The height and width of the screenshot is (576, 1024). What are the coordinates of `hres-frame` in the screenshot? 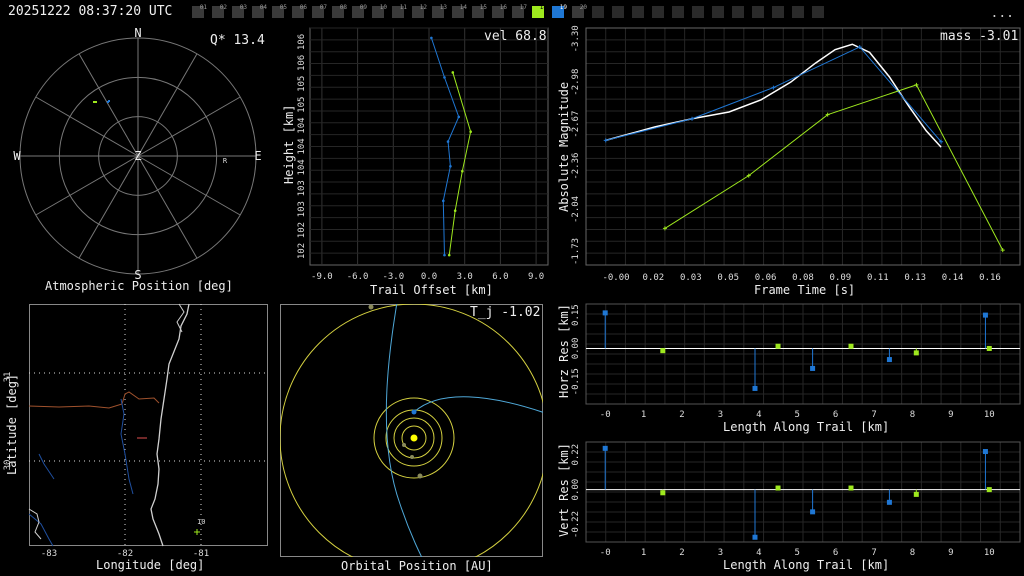 It's located at (803, 354).